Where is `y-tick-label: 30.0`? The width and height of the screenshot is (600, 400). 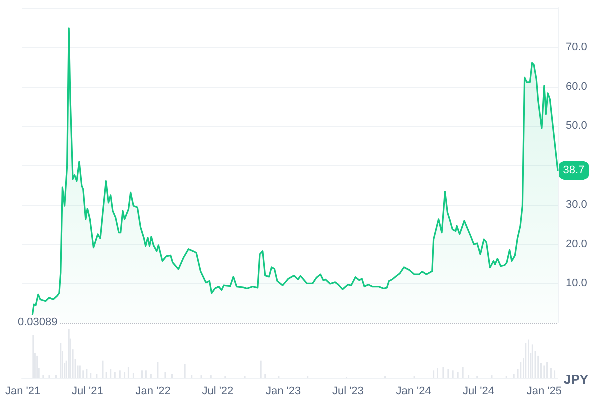
y-tick-label: 30.0 is located at coordinates (577, 204).